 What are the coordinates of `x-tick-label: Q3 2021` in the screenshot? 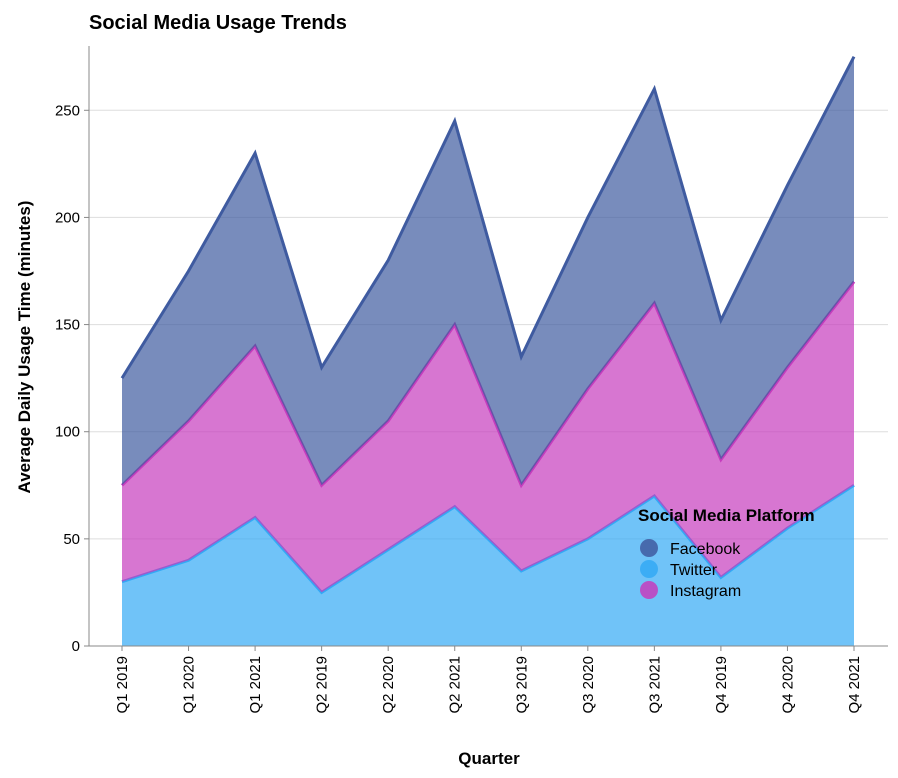 It's located at (654, 685).